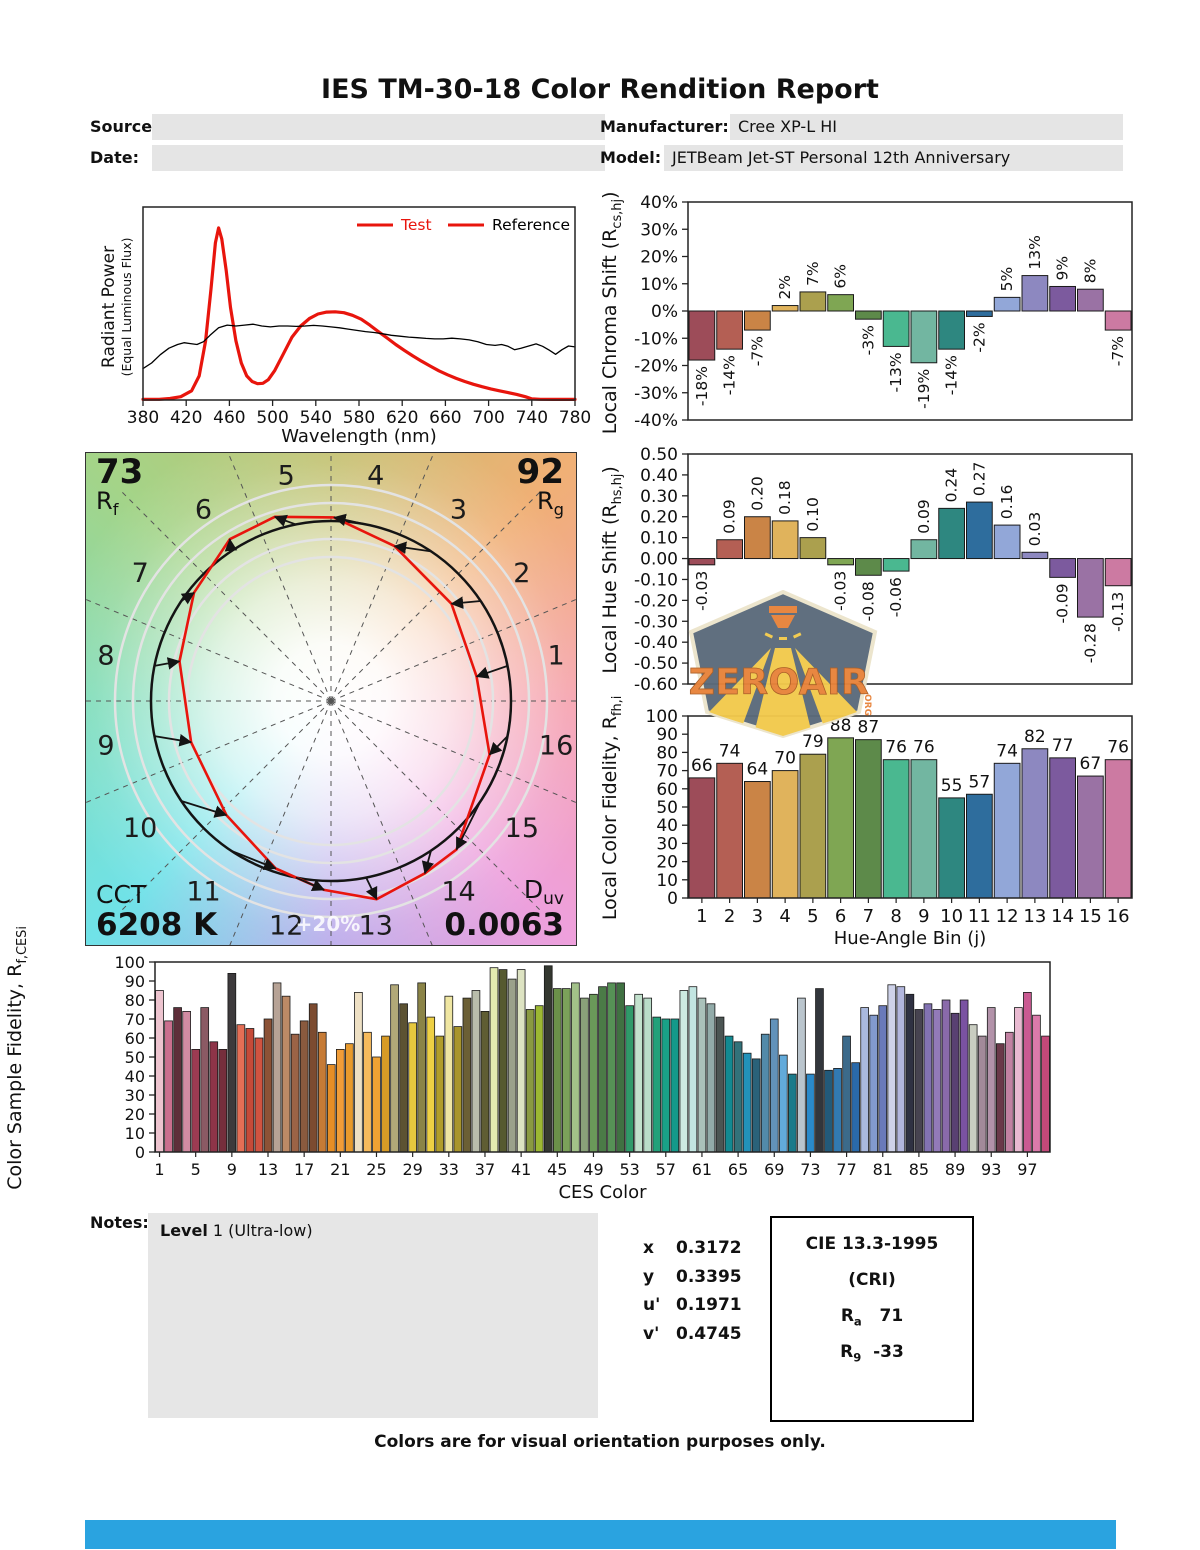  What do you see at coordinates (757, 916) in the screenshot?
I see `svg-text: 3` at bounding box center [757, 916].